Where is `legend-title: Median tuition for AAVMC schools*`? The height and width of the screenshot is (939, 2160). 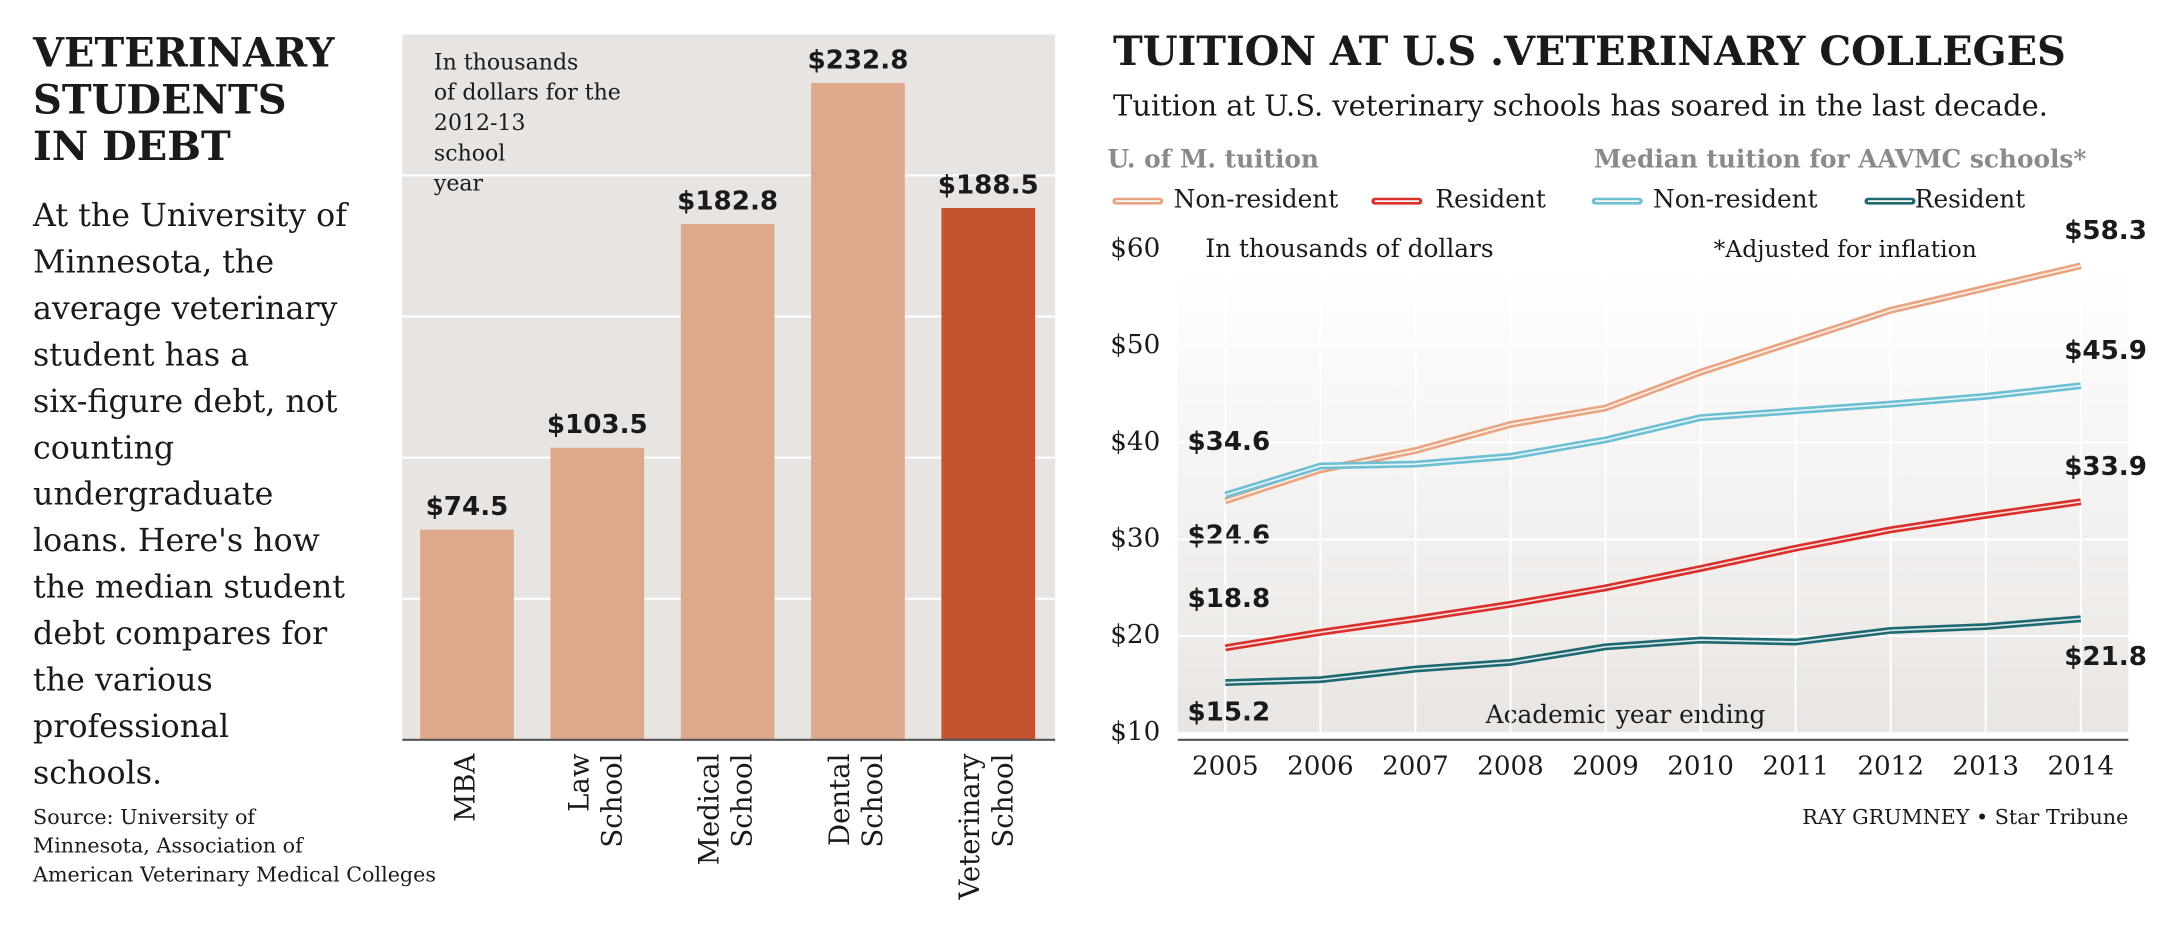
legend-title: Median tuition for AAVMC schools* is located at coordinates (1840, 159).